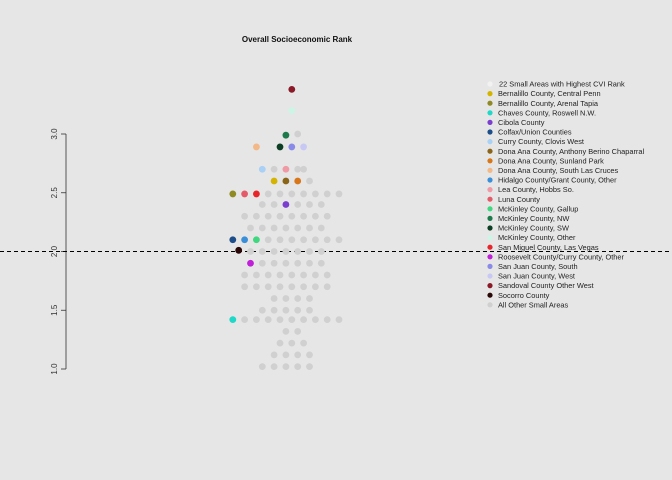 The width and height of the screenshot is (672, 480). What do you see at coordinates (533, 218) in the screenshot?
I see `legend-label: McKinley County, NW` at bounding box center [533, 218].